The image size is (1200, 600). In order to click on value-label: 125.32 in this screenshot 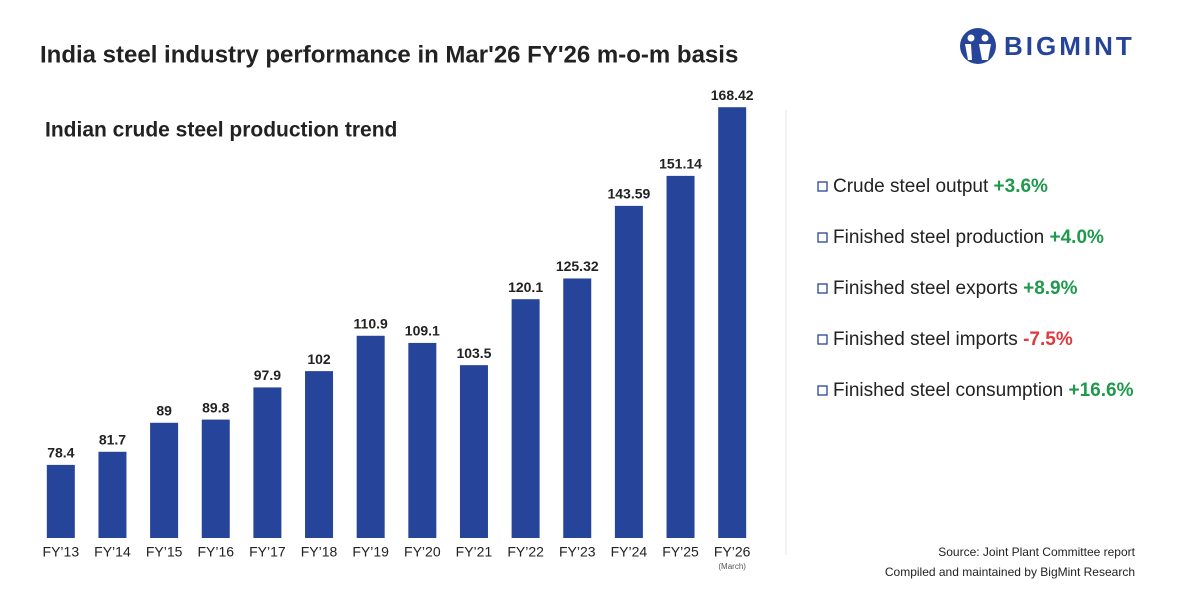, I will do `click(577, 266)`.